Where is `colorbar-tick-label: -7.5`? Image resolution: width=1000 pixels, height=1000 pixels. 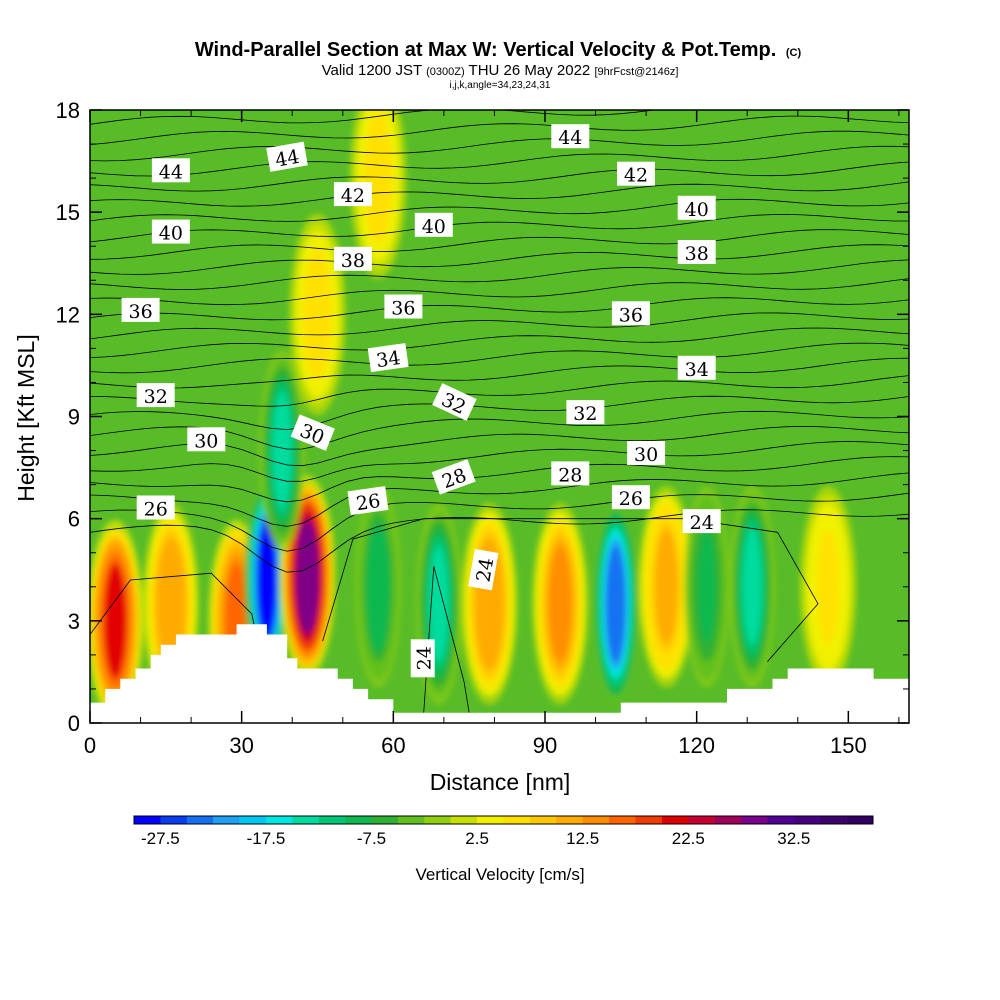
colorbar-tick-label: -7.5 is located at coordinates (371, 838).